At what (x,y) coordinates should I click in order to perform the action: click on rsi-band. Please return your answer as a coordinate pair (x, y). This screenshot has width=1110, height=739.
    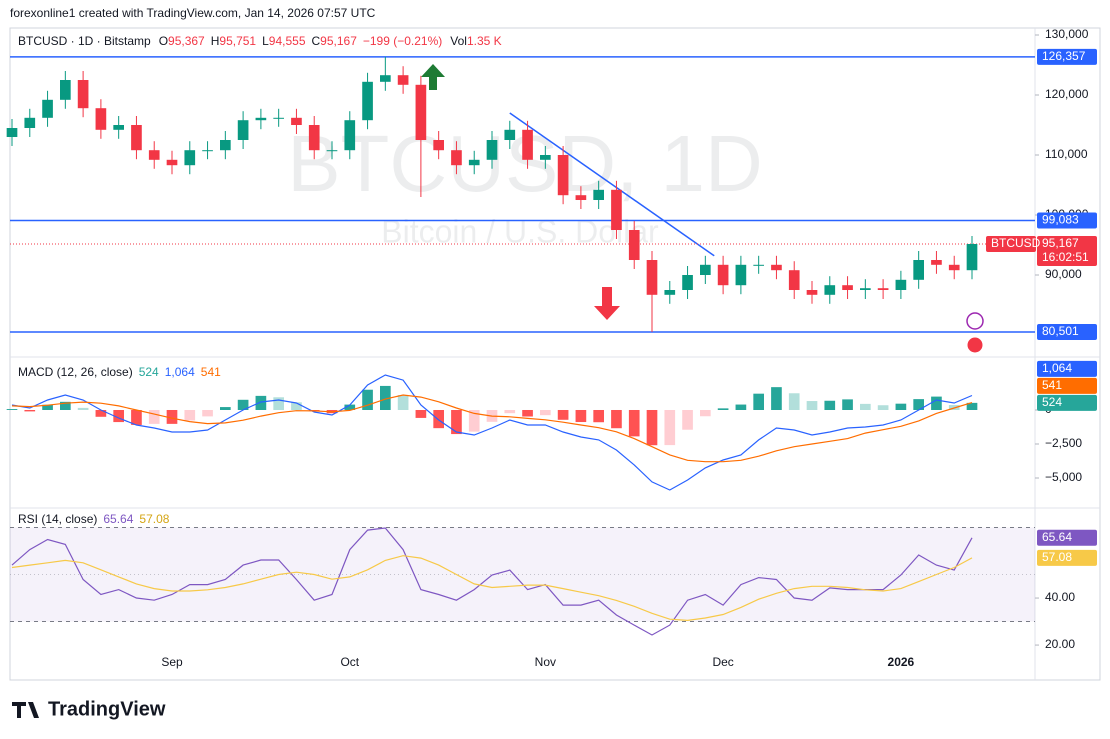
    Looking at the image, I should click on (522, 574).